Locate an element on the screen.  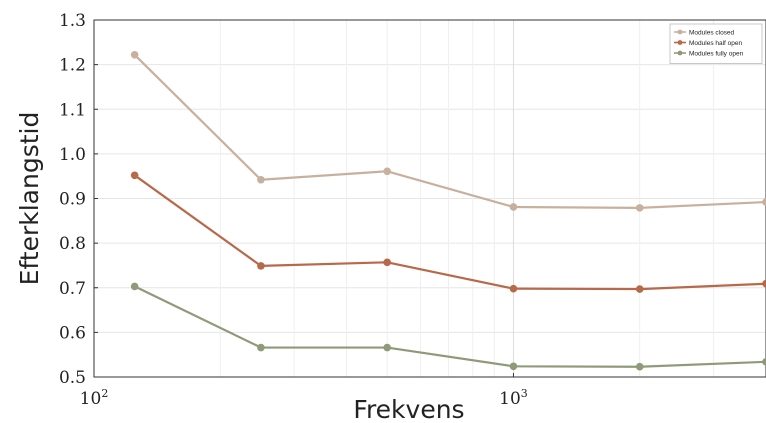
y-tick-label: 0.6 is located at coordinates (72, 333).